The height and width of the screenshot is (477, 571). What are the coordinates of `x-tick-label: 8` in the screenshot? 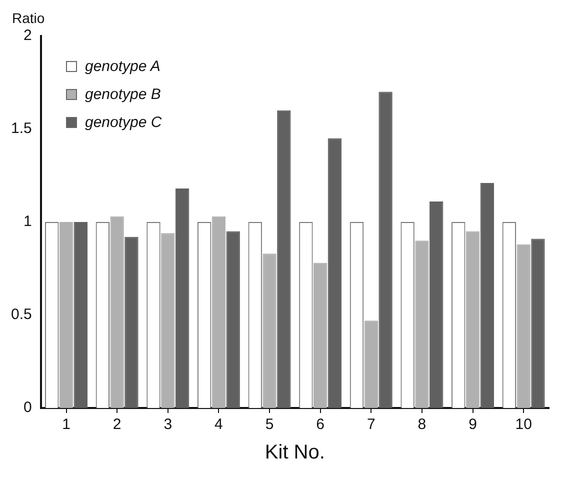 It's located at (422, 425).